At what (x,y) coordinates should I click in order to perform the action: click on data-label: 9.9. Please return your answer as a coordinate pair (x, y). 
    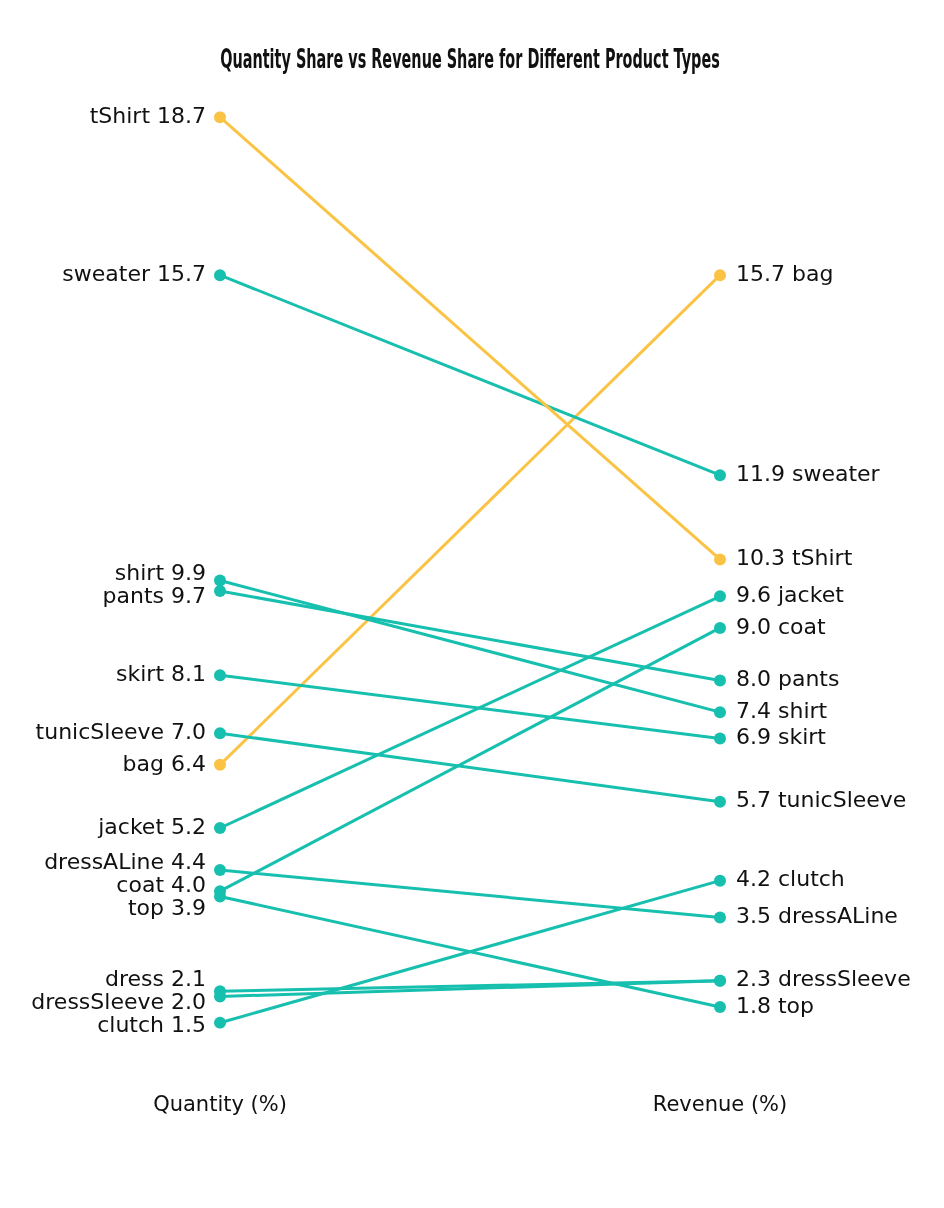
    Looking at the image, I should click on (188, 573).